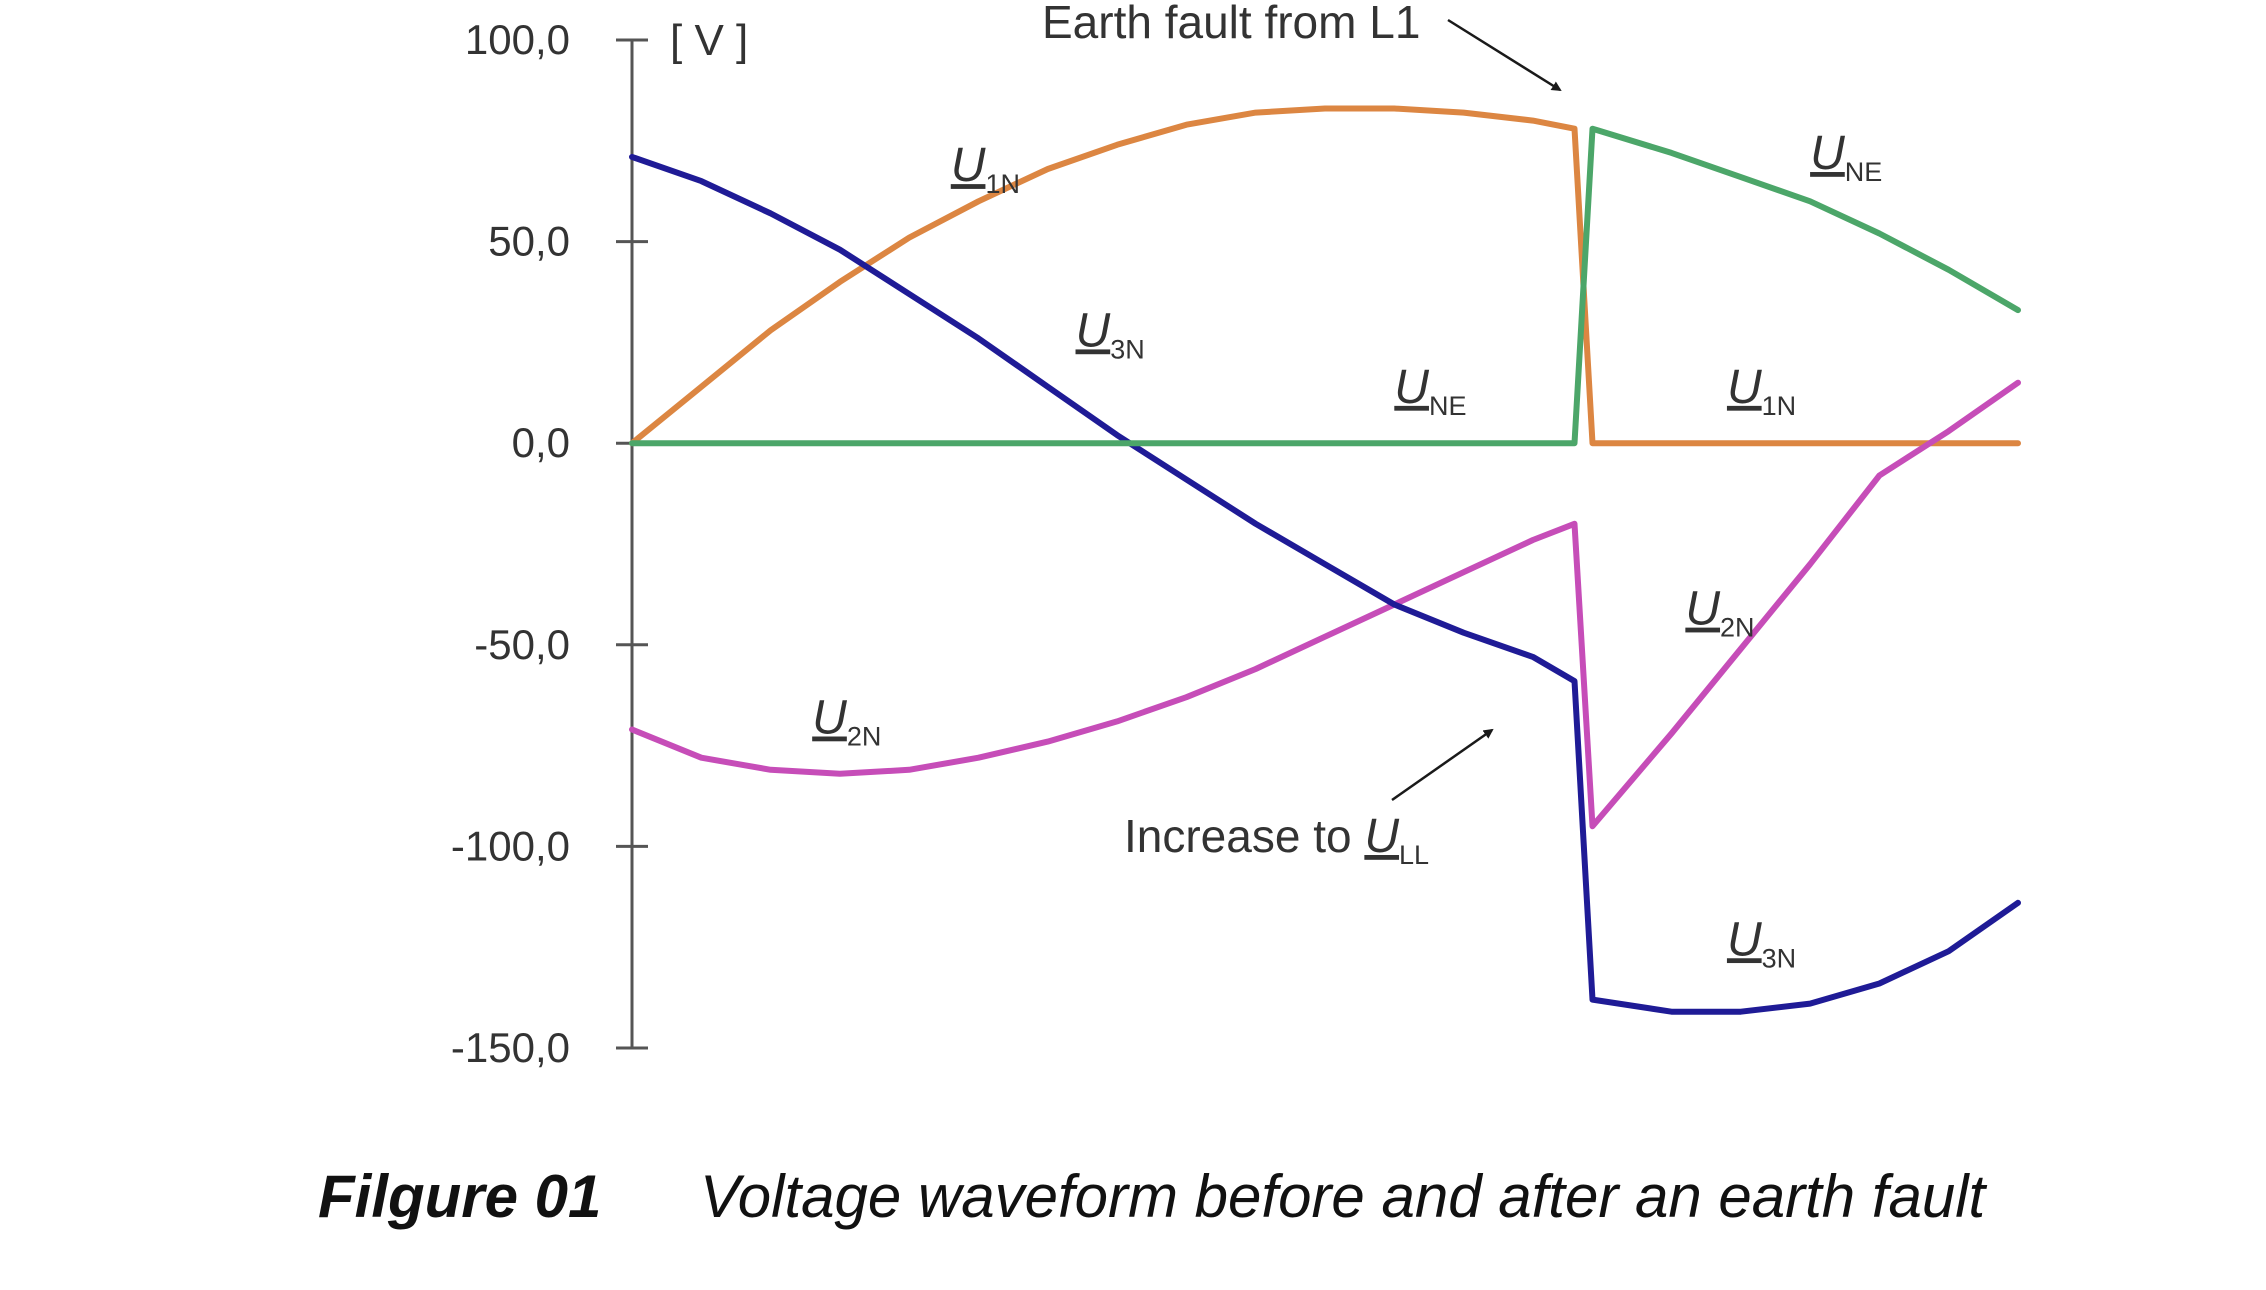  Describe the element at coordinates (510, 845) in the screenshot. I see `y-tick-label: -100,0` at that location.